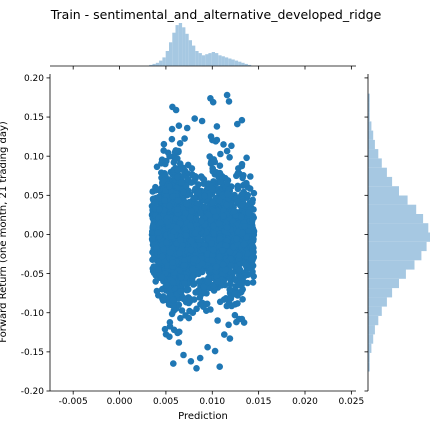 Image resolution: width=432 pixels, height=432 pixels. What do you see at coordinates (351, 402) in the screenshot?
I see `x-tick-label: 0.025` at bounding box center [351, 402].